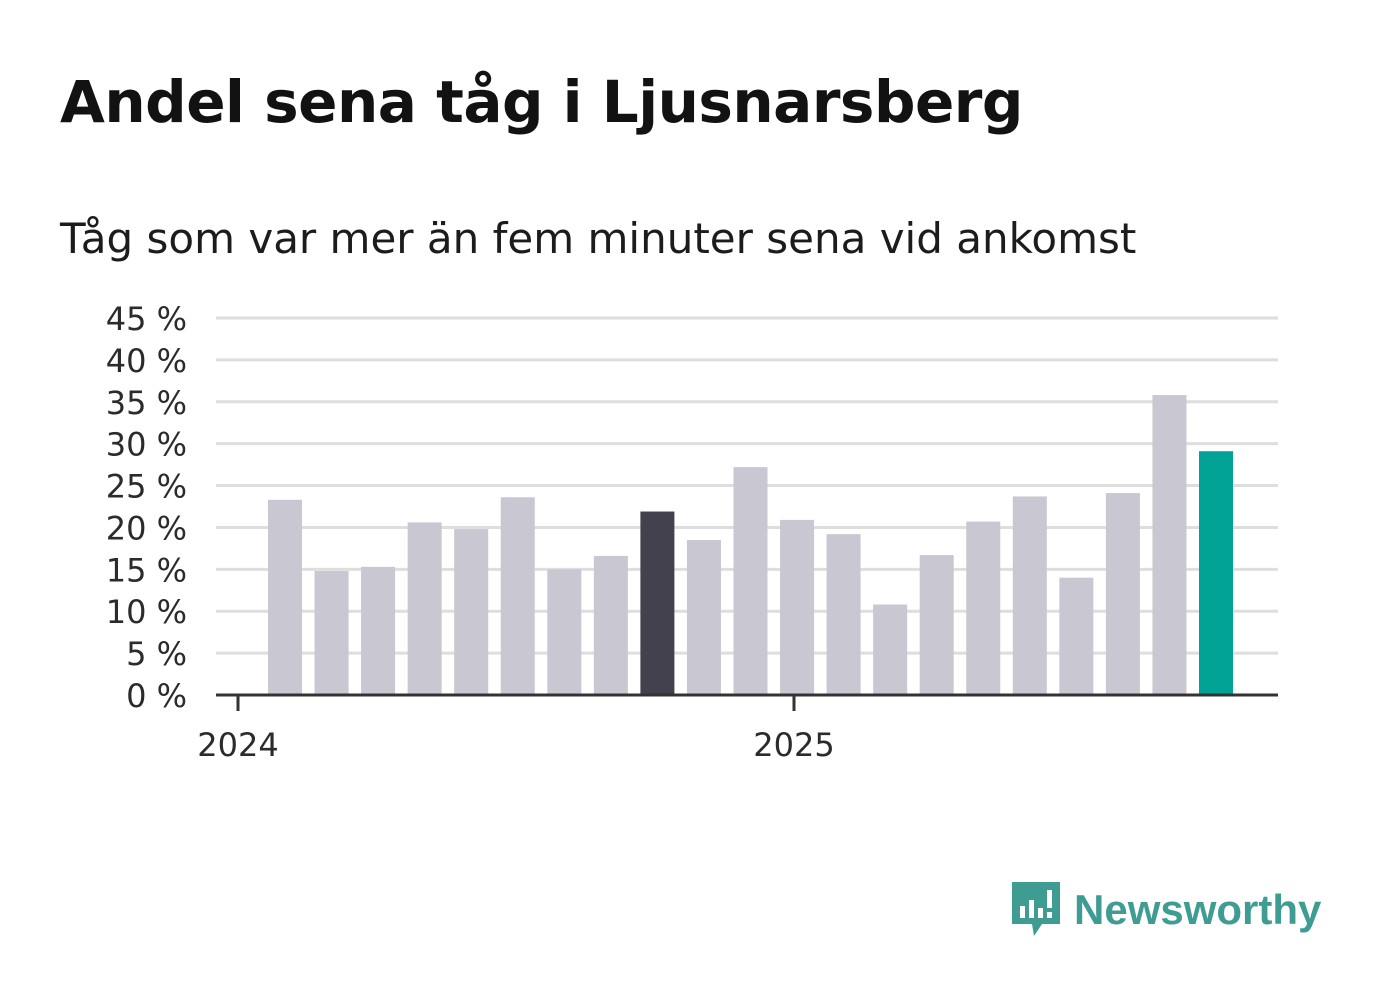  I want to click on y-tick-label: 25 %, so click(146, 487).